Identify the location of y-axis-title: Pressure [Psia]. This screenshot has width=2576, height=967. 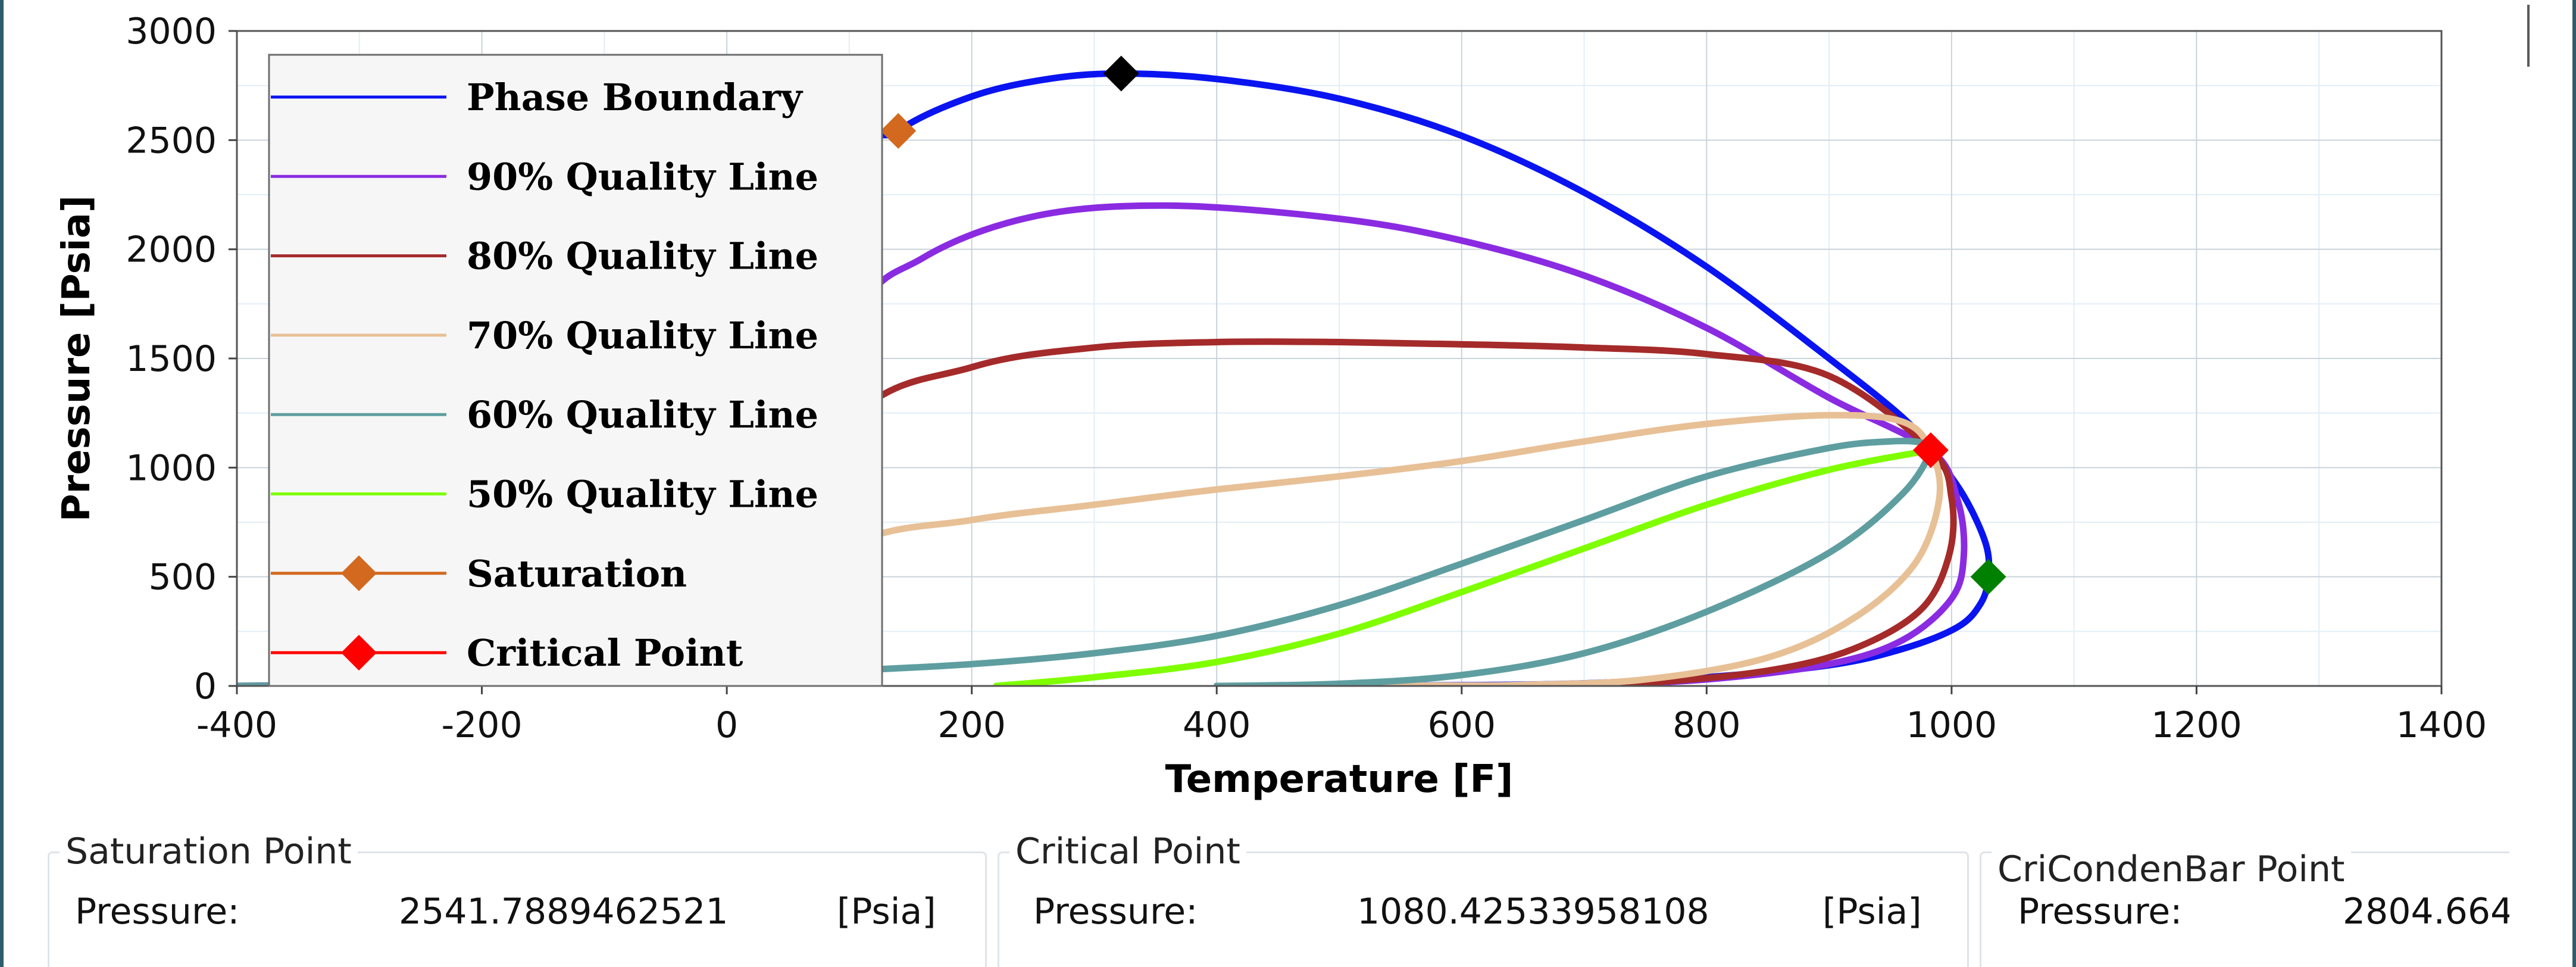
(77, 359).